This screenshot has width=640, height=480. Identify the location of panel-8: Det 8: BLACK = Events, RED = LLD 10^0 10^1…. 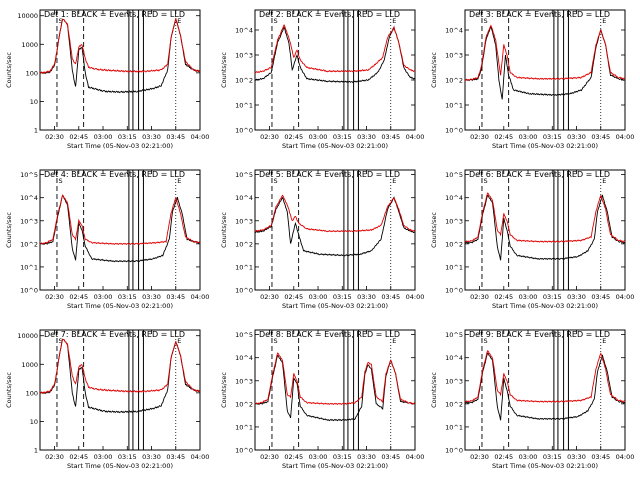
(322, 399).